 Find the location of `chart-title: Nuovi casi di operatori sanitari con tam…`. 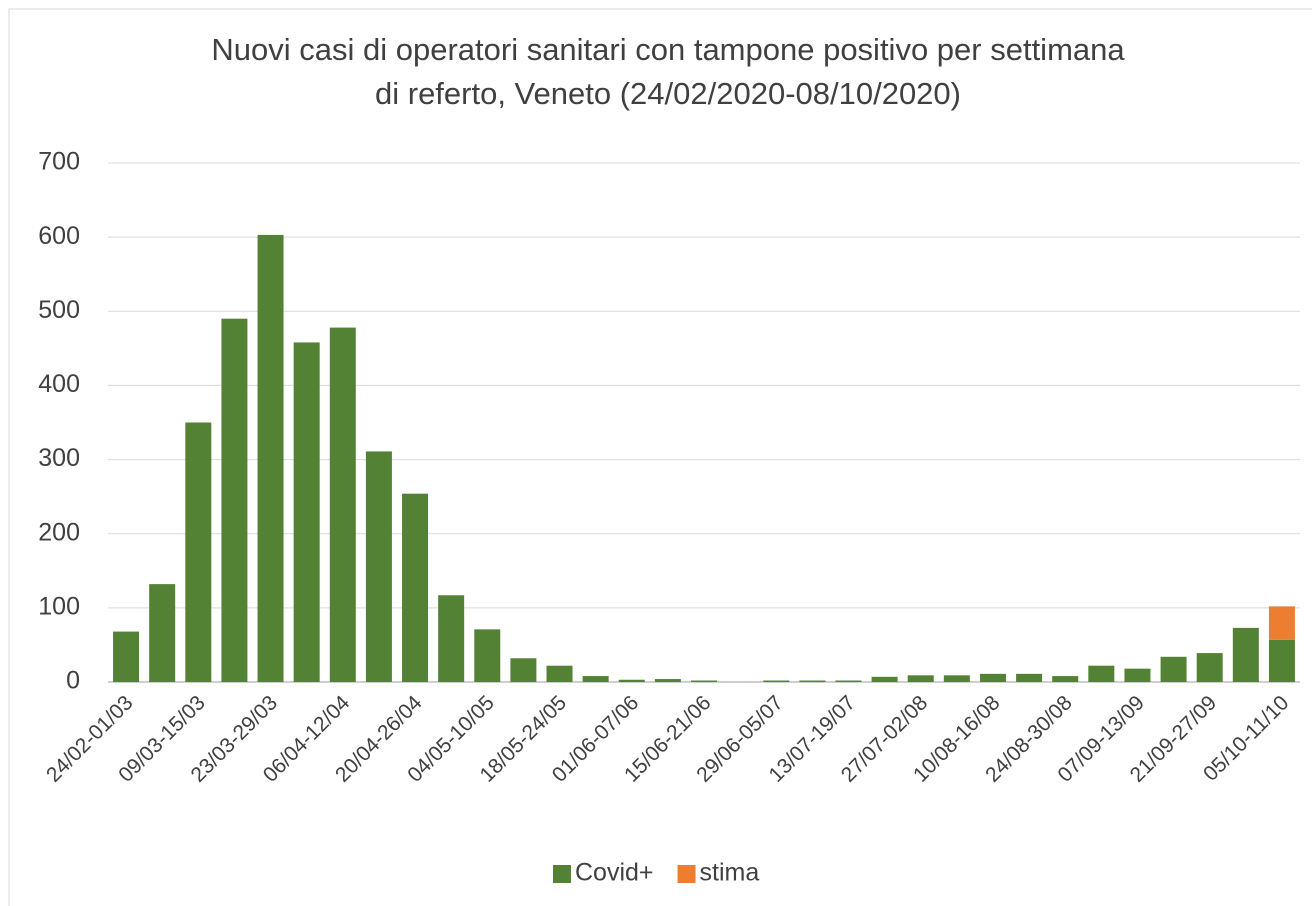

chart-title: Nuovi casi di operatori sanitari con tam… is located at coordinates (668, 49).